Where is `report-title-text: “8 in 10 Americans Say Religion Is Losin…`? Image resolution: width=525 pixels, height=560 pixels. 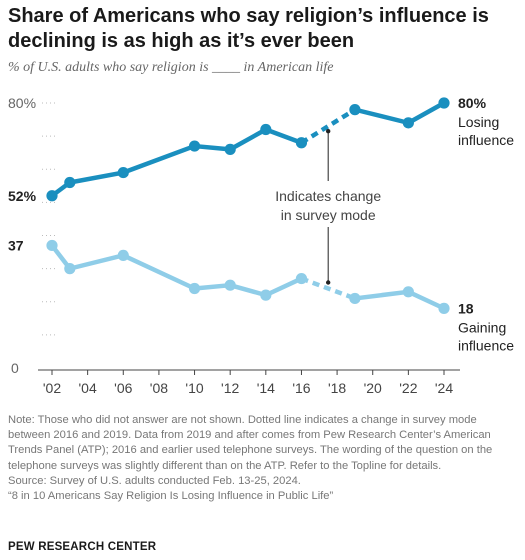 report-title-text: “8 in 10 Americans Say Religion Is Losin… is located at coordinates (171, 496).